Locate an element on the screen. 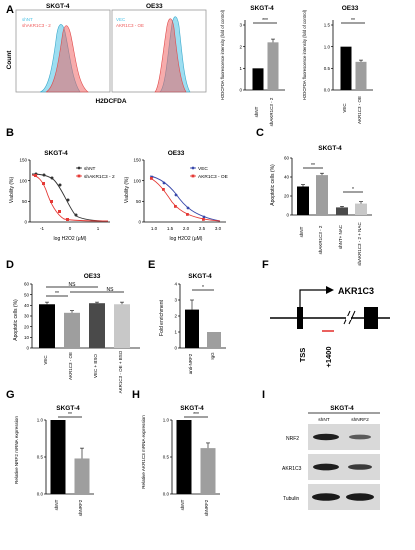 This screenshot has height=550, width=415. e-bar is located at coordinates (192, 328).